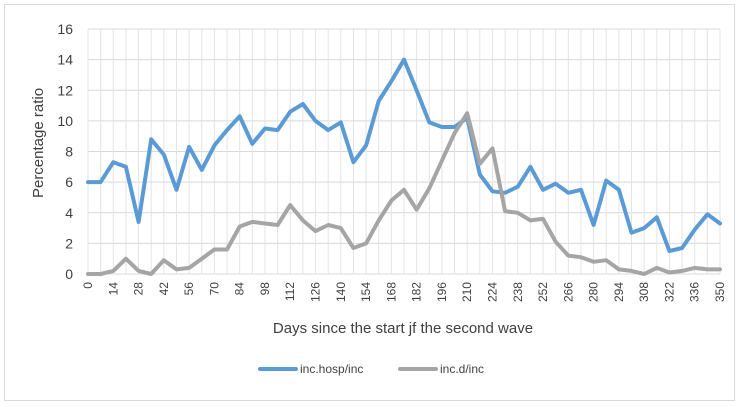 The width and height of the screenshot is (741, 407). I want to click on y-tick-label: 8, so click(69, 152).